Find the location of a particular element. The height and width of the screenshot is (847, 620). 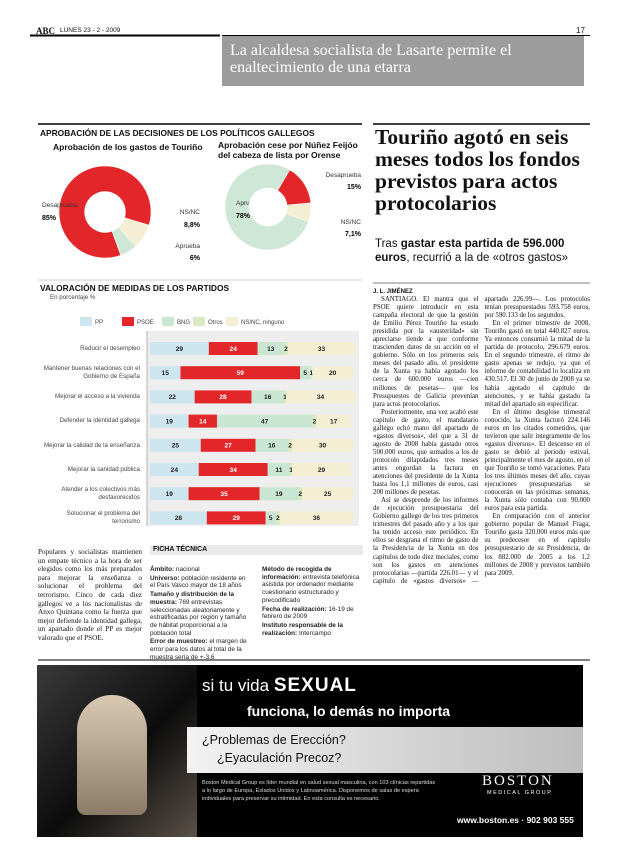

bar-value-label: 36 is located at coordinates (317, 518).